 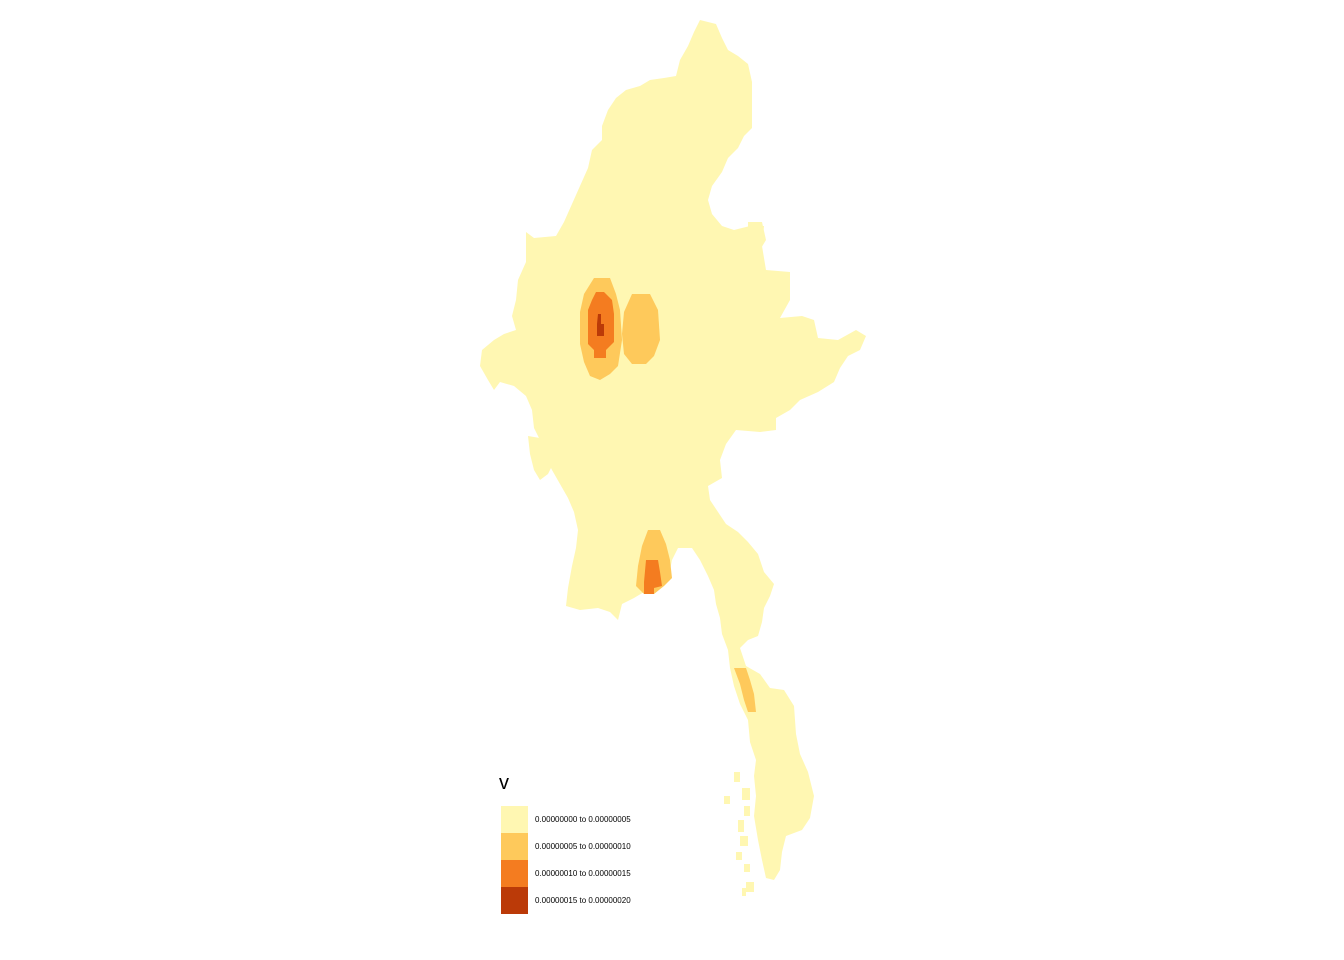 I want to click on class-2-hotspot-east, so click(x=641, y=329).